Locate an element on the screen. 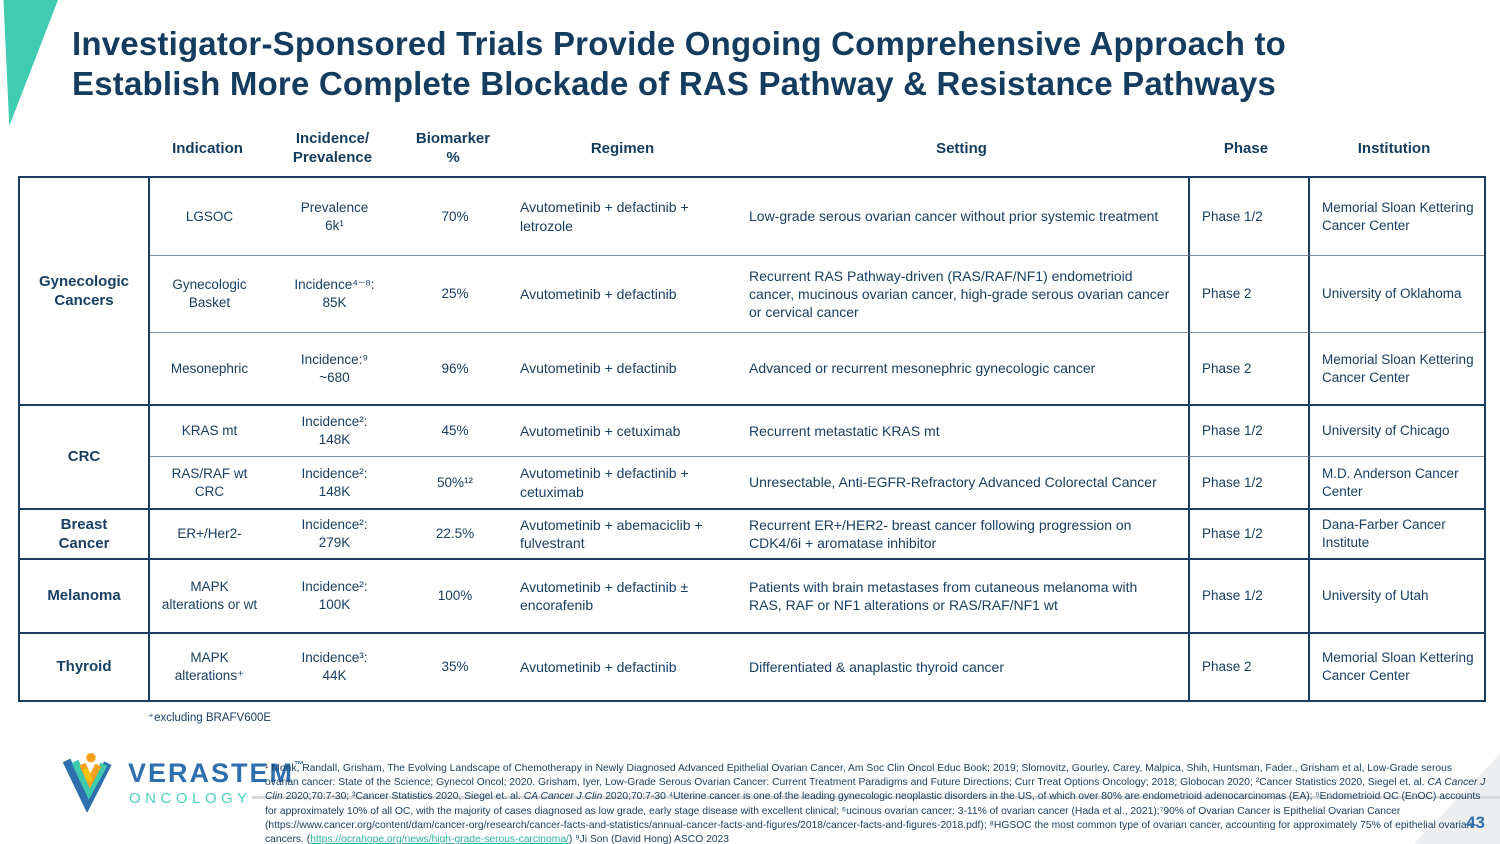  page-number: 43 is located at coordinates (1475, 822).